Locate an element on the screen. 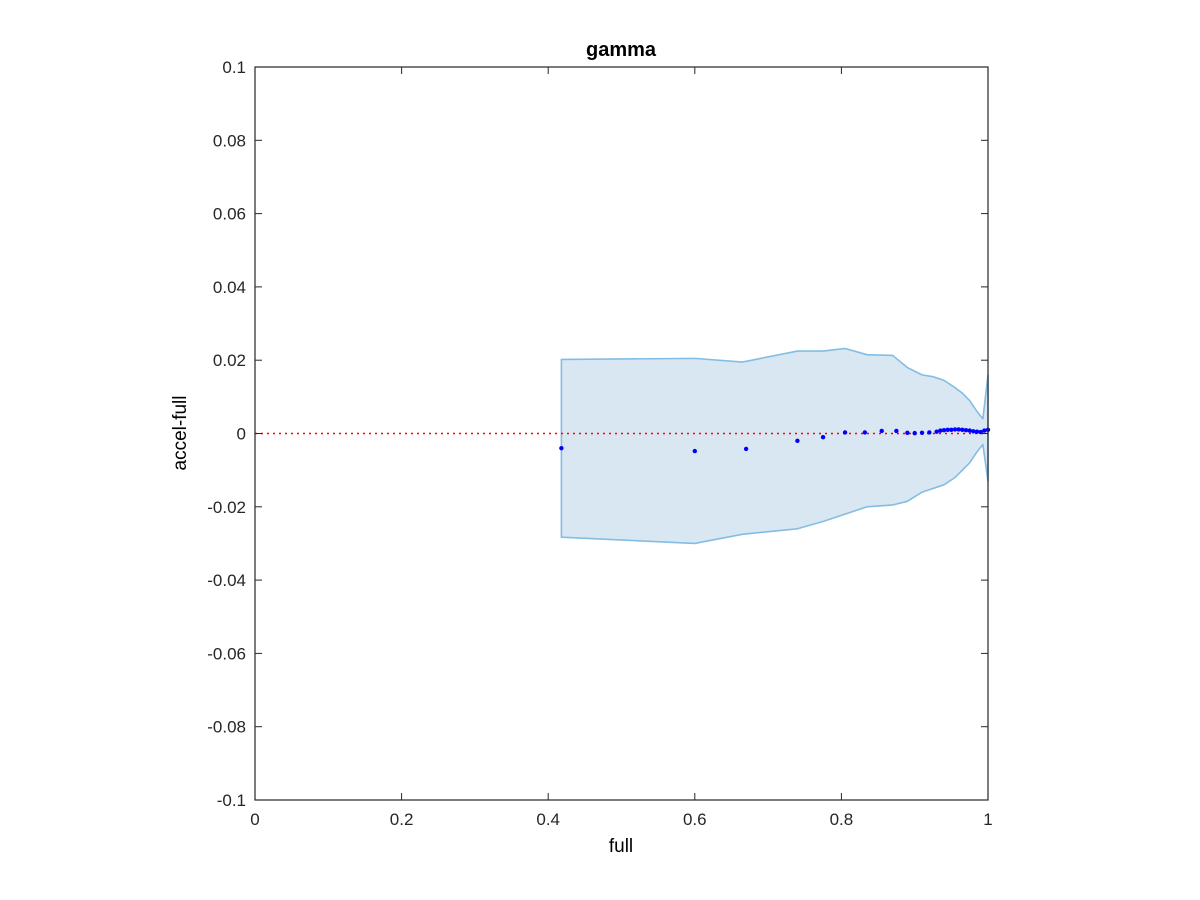 The image size is (1200, 900). y-tick-label: 0.08 is located at coordinates (229, 140).